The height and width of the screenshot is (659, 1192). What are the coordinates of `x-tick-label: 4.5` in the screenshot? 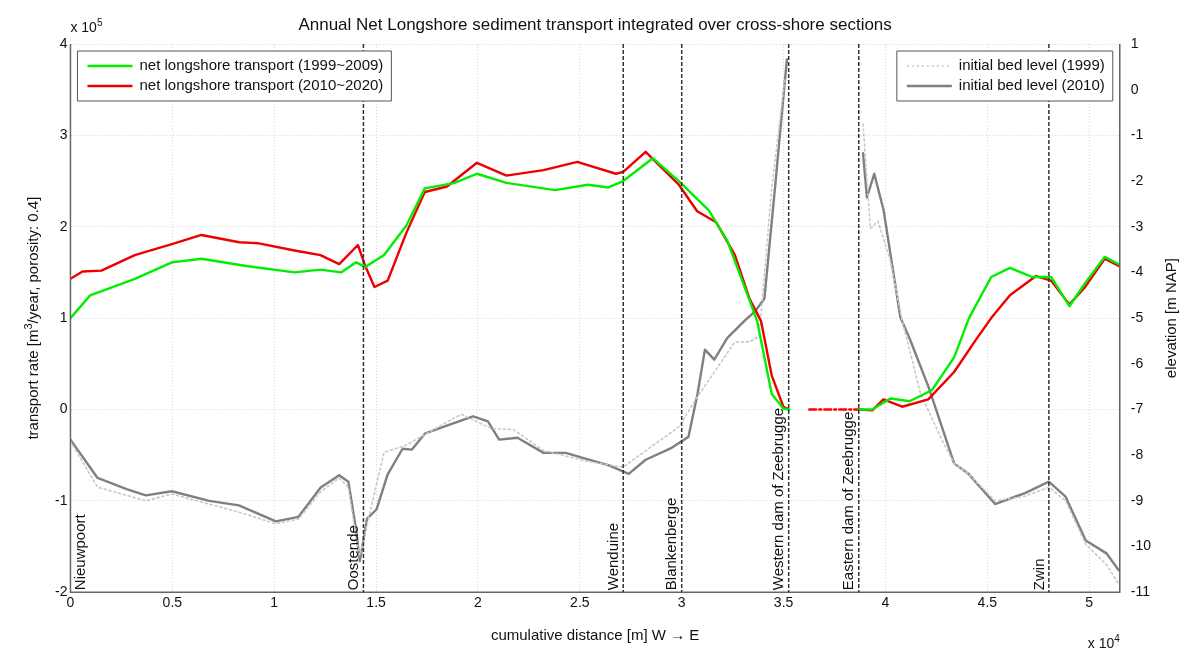 It's located at (987, 602).